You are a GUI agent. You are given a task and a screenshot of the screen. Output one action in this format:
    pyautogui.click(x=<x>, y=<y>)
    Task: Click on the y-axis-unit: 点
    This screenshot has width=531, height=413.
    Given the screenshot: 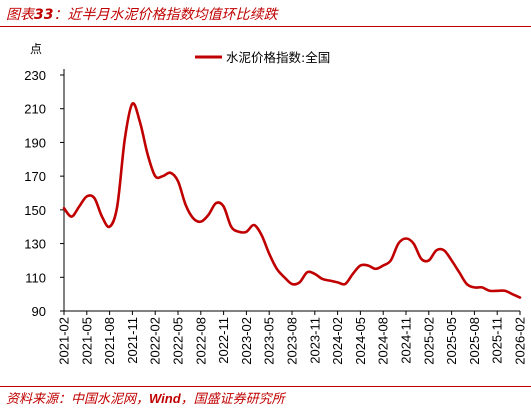 What is the action you would take?
    pyautogui.click(x=36, y=49)
    